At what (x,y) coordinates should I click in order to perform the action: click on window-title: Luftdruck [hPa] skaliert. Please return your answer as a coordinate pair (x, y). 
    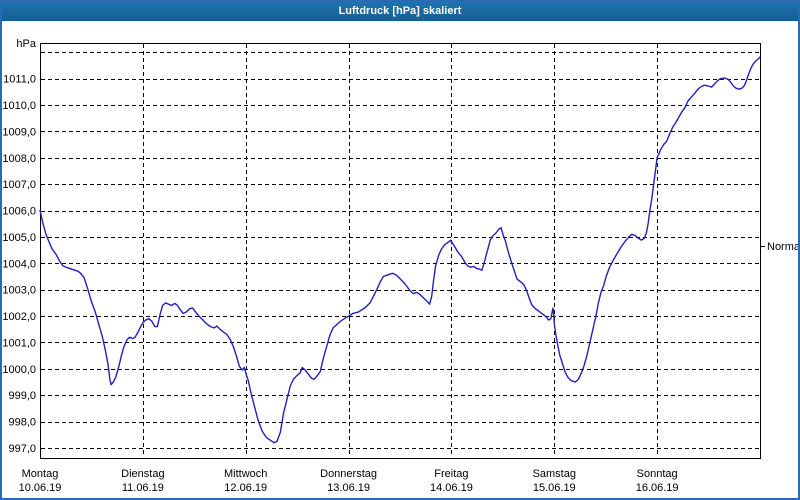
    Looking at the image, I should click on (400, 11).